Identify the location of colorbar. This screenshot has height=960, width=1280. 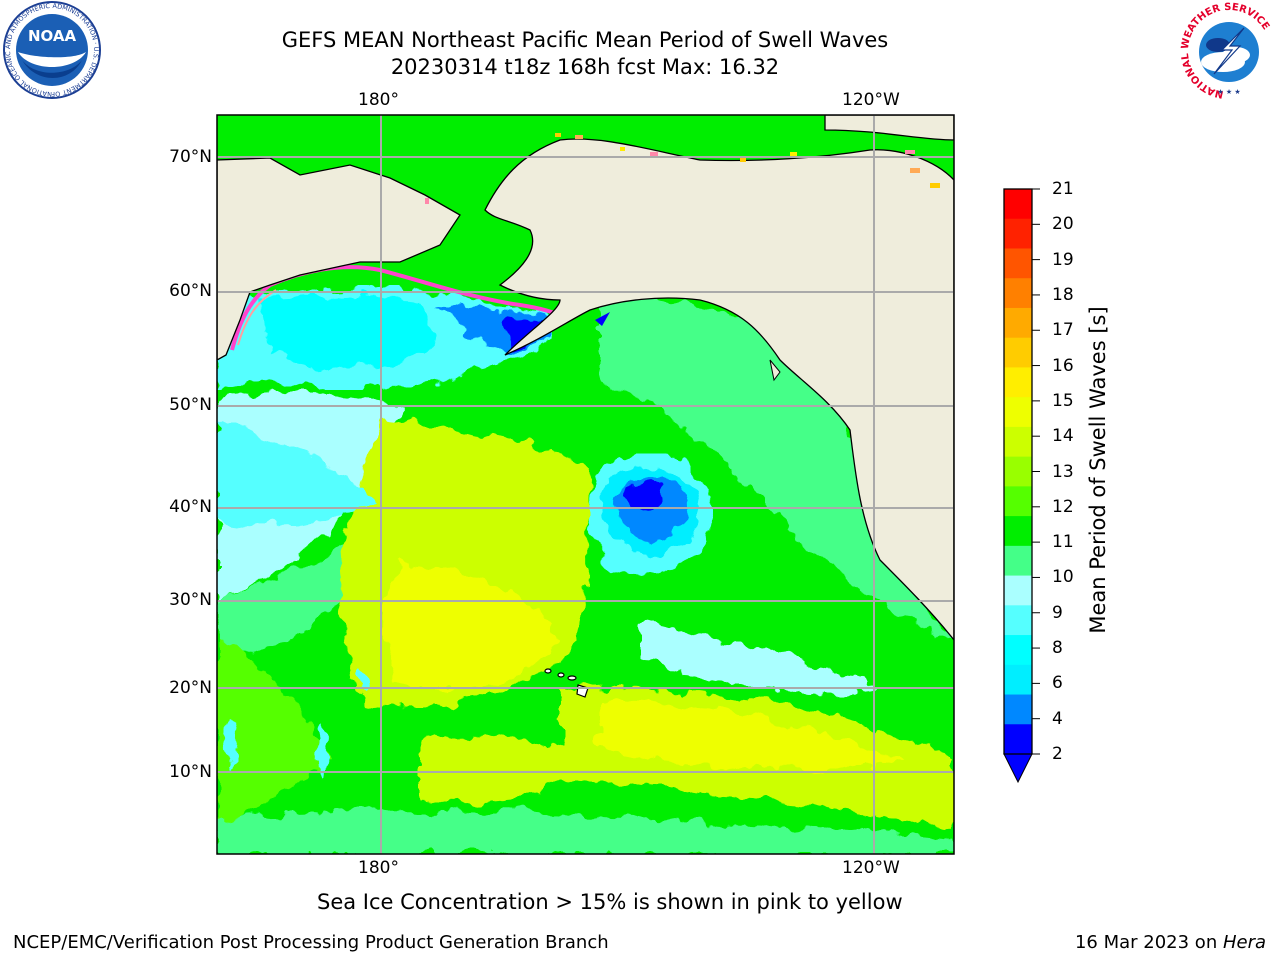
(1021, 486).